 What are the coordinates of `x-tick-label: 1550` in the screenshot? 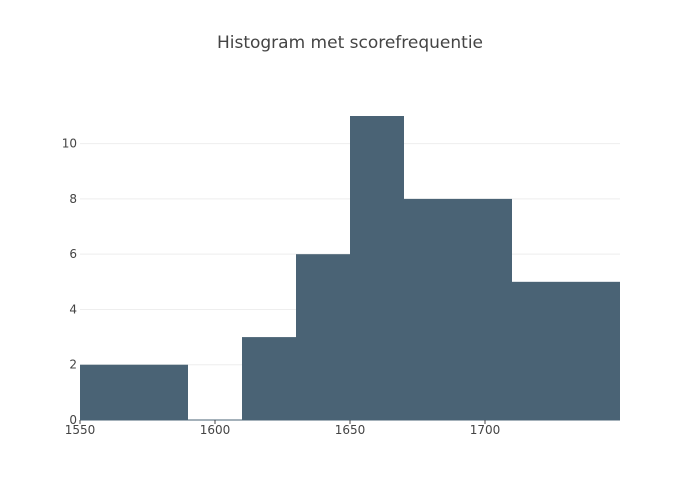 It's located at (80, 430).